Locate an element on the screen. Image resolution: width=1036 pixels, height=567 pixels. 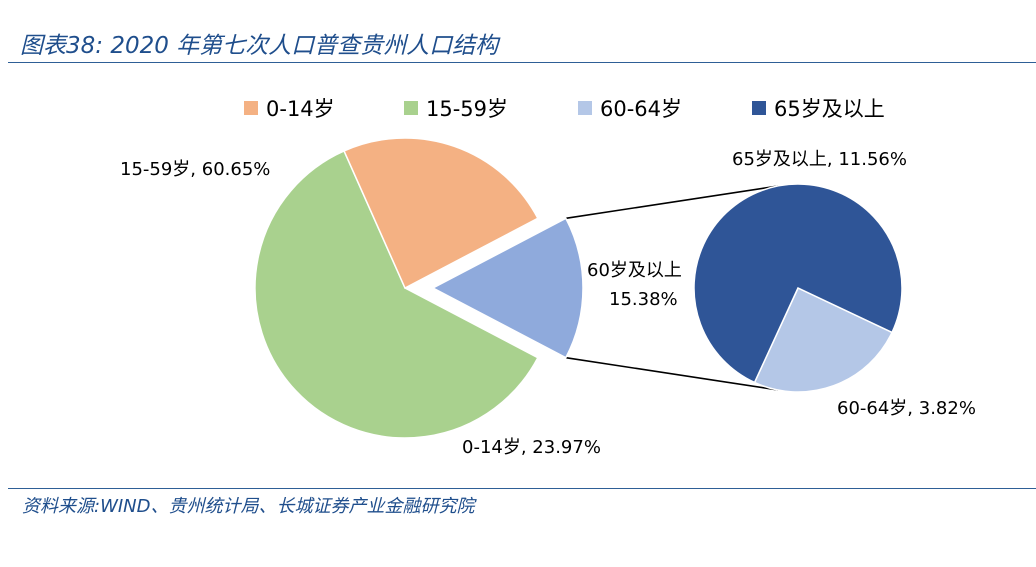
title-divider is located at coordinates (522, 62).